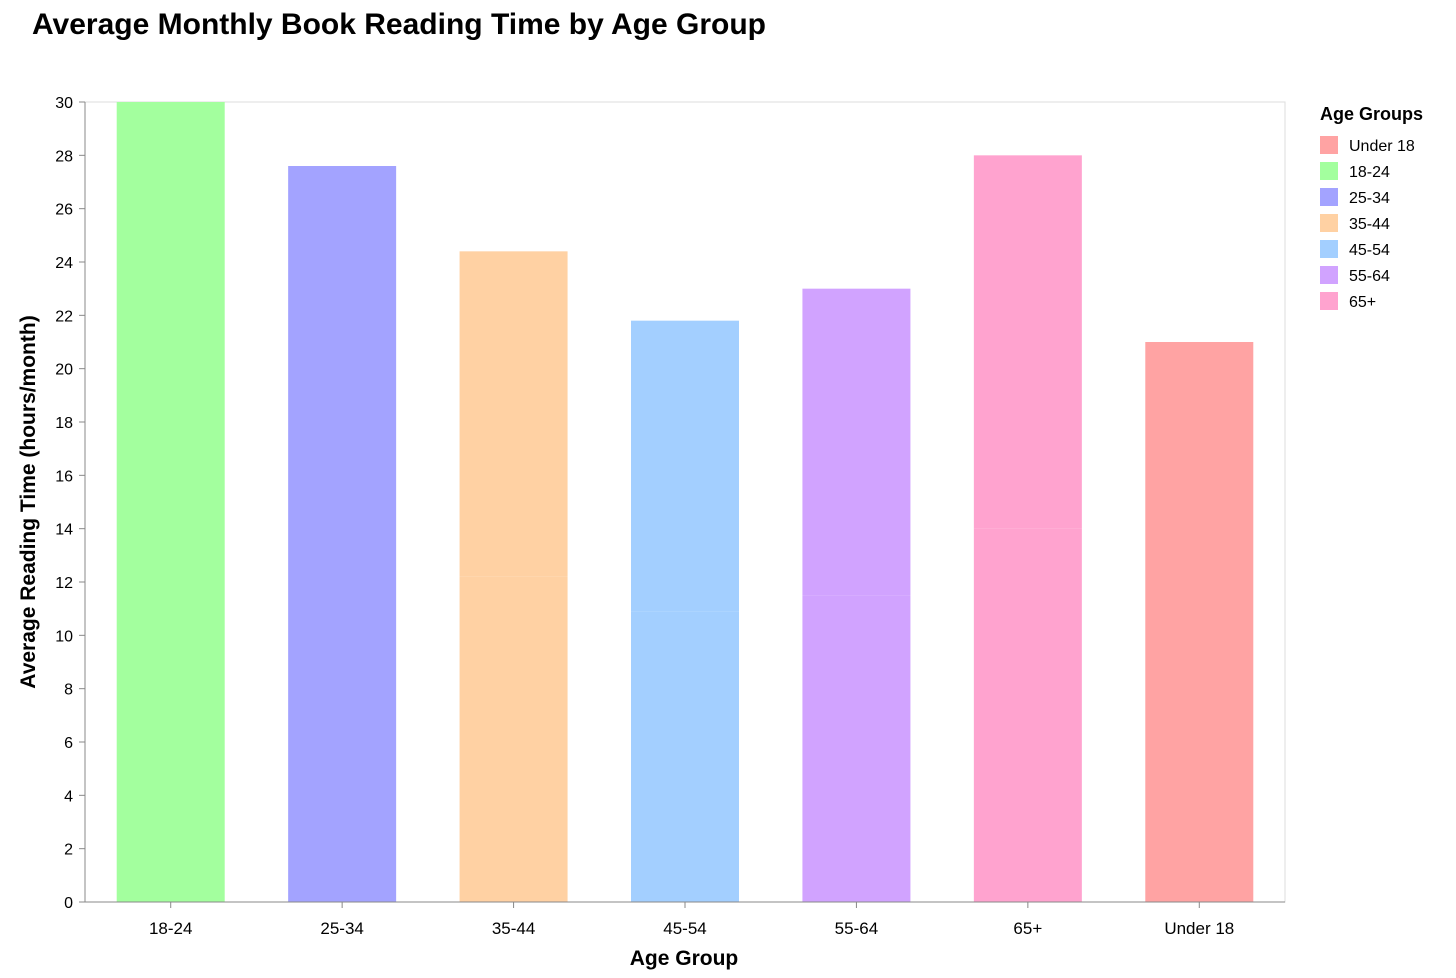 Image resolution: width=1456 pixels, height=978 pixels. I want to click on y-tick-label: 10, so click(64, 636).